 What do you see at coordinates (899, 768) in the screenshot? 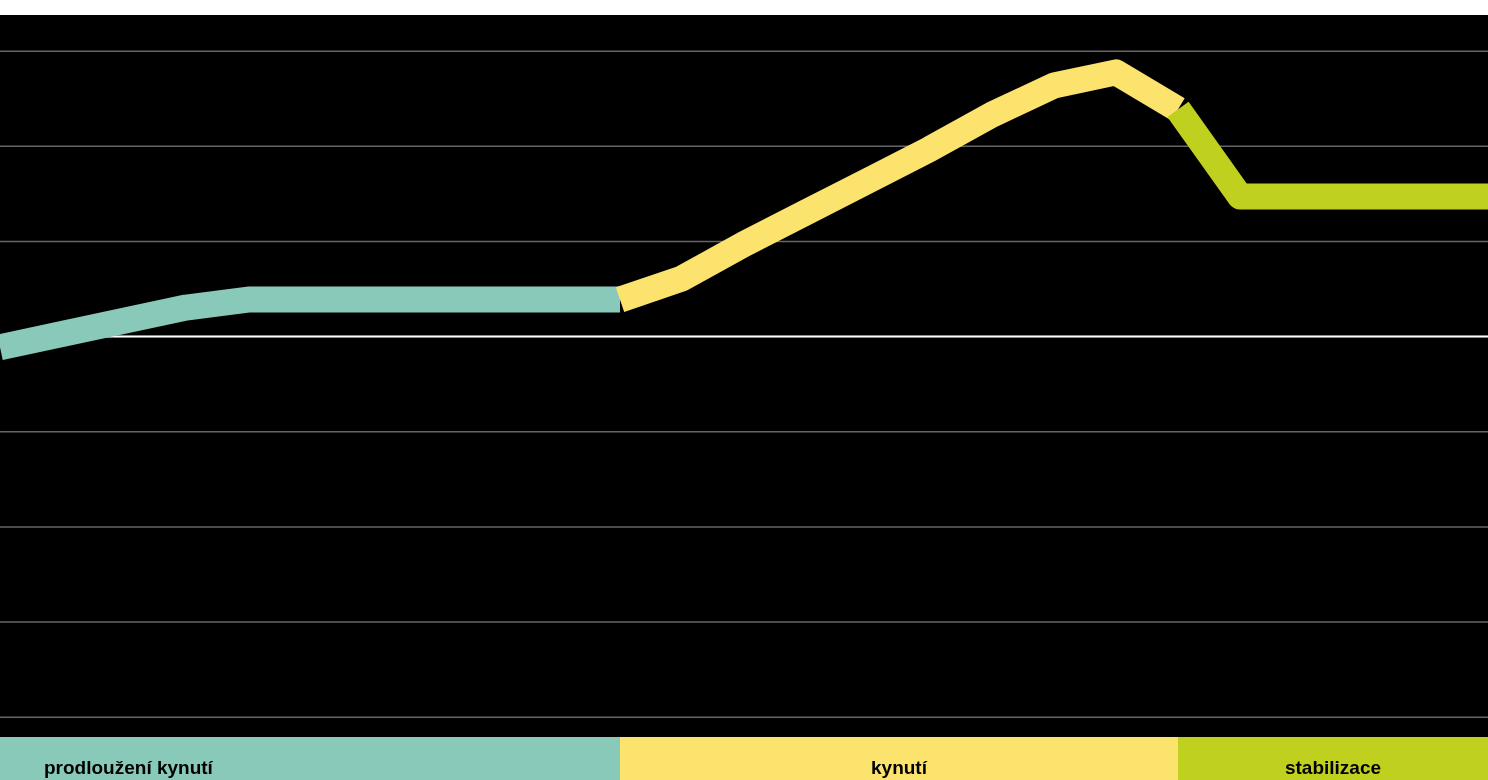
I see `text: kynutí` at bounding box center [899, 768].